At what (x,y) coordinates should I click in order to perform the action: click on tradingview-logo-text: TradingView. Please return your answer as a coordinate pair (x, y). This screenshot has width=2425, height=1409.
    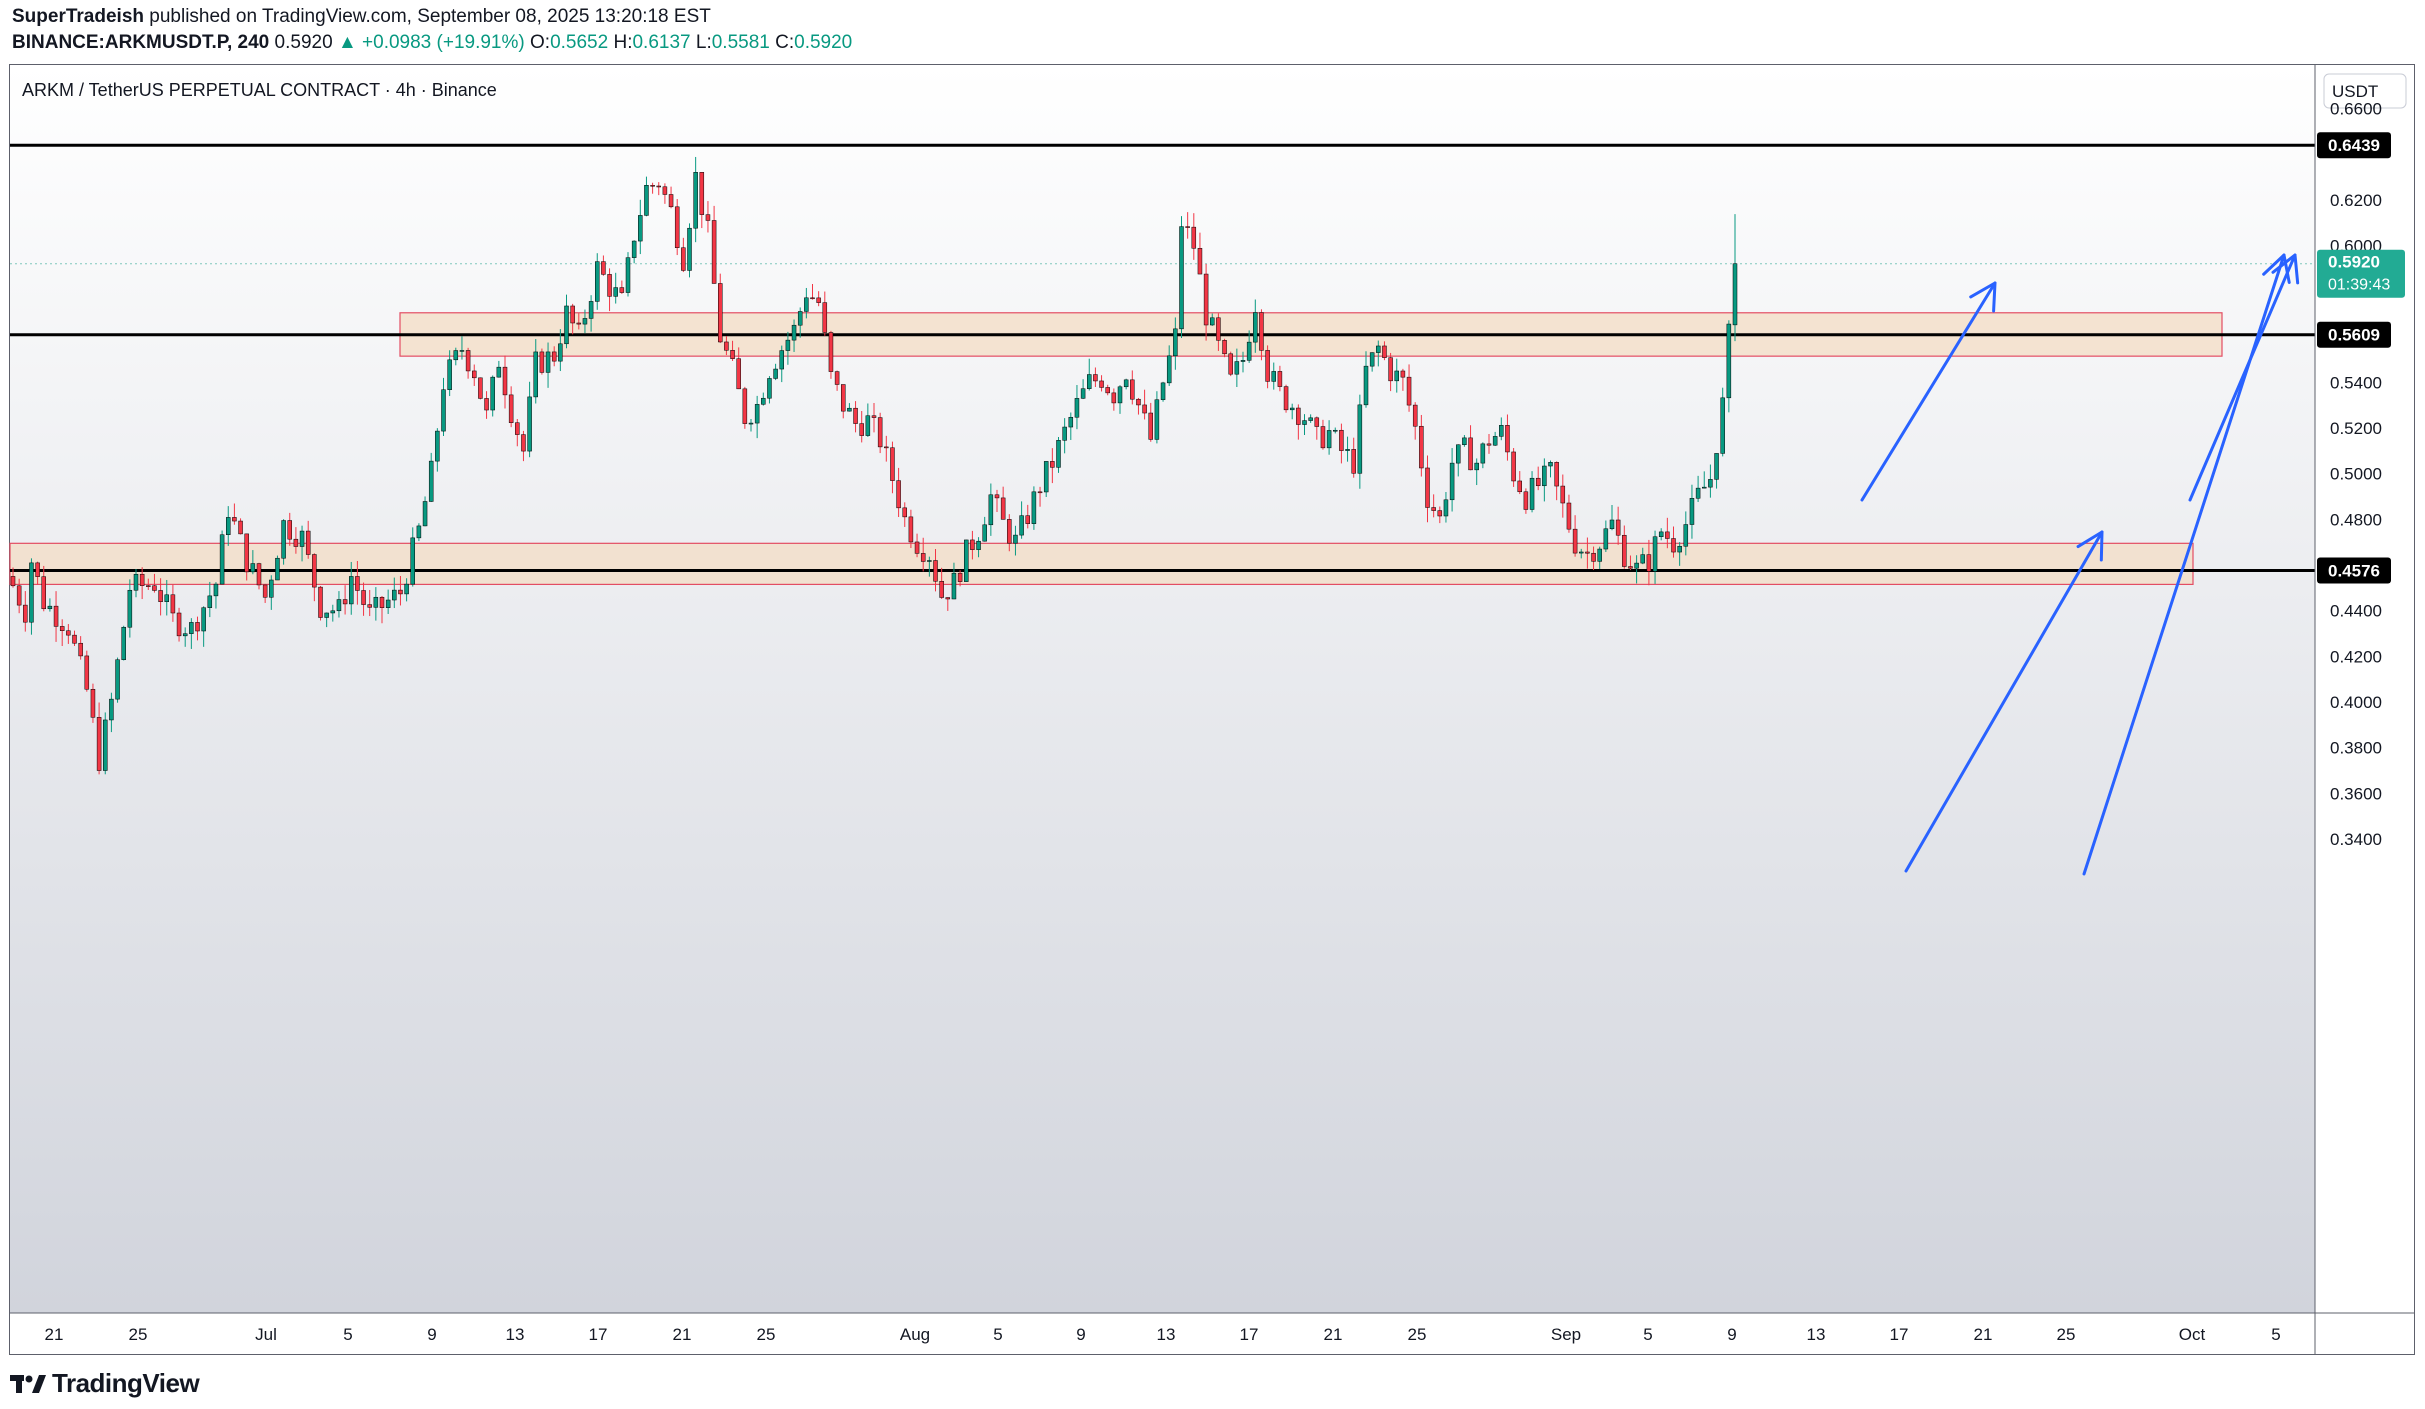
    Looking at the image, I should click on (126, 1383).